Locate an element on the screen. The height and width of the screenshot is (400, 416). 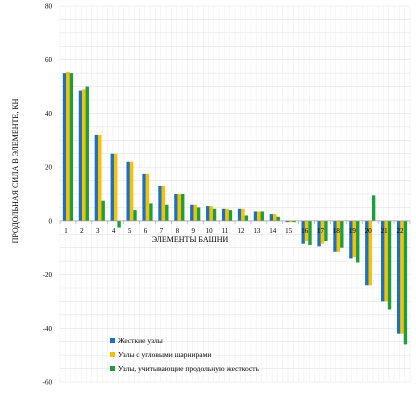
x-tick-label: 1 is located at coordinates (66, 231).